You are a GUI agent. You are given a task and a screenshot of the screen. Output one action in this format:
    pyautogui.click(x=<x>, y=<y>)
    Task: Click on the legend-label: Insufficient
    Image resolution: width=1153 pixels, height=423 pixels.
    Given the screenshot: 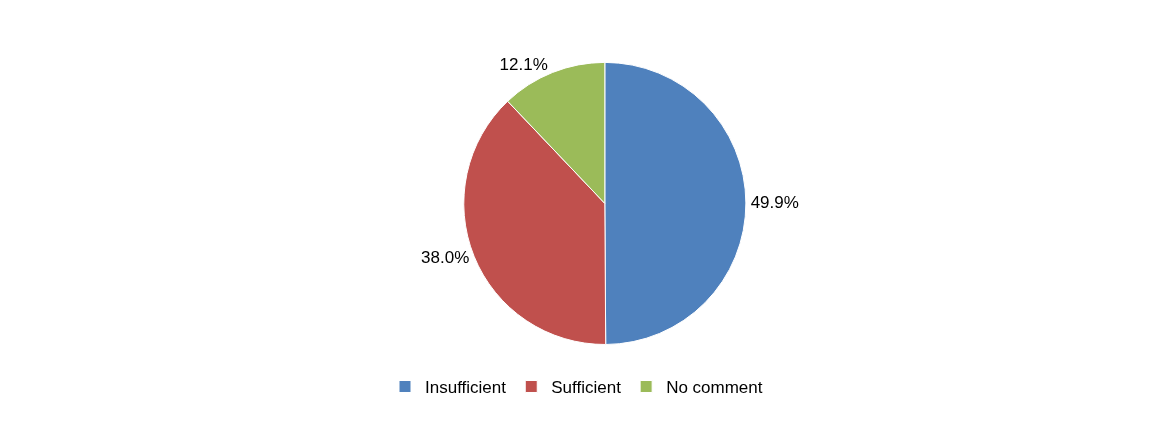 What is the action you would take?
    pyautogui.click(x=466, y=388)
    